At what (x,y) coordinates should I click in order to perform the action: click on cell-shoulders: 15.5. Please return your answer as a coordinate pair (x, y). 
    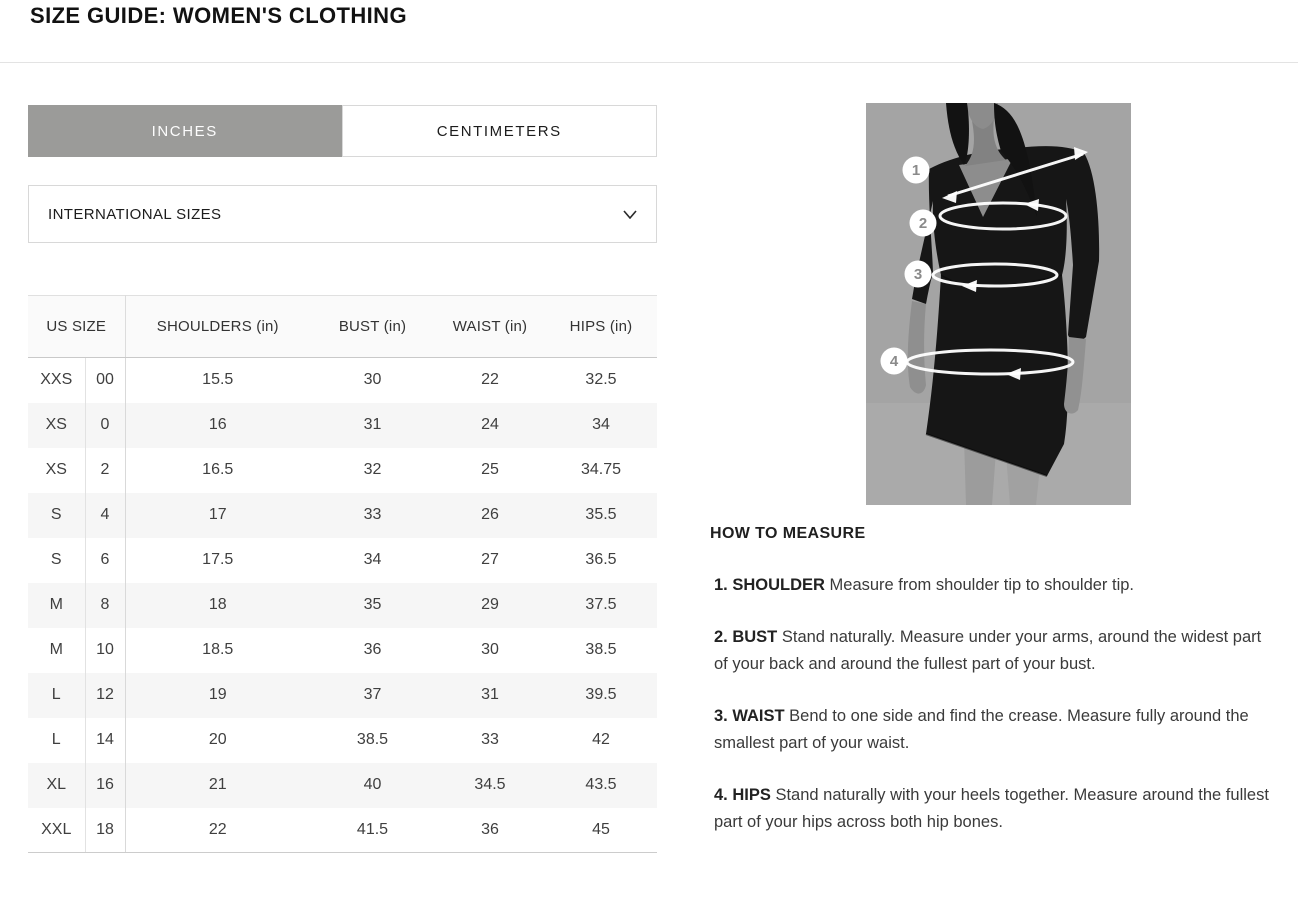
    Looking at the image, I should click on (218, 380).